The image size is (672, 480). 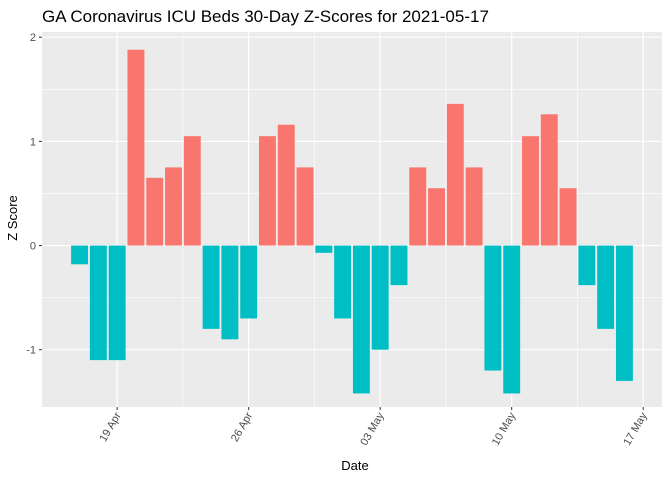 I want to click on x-tick-label: 03 May, so click(x=372, y=429).